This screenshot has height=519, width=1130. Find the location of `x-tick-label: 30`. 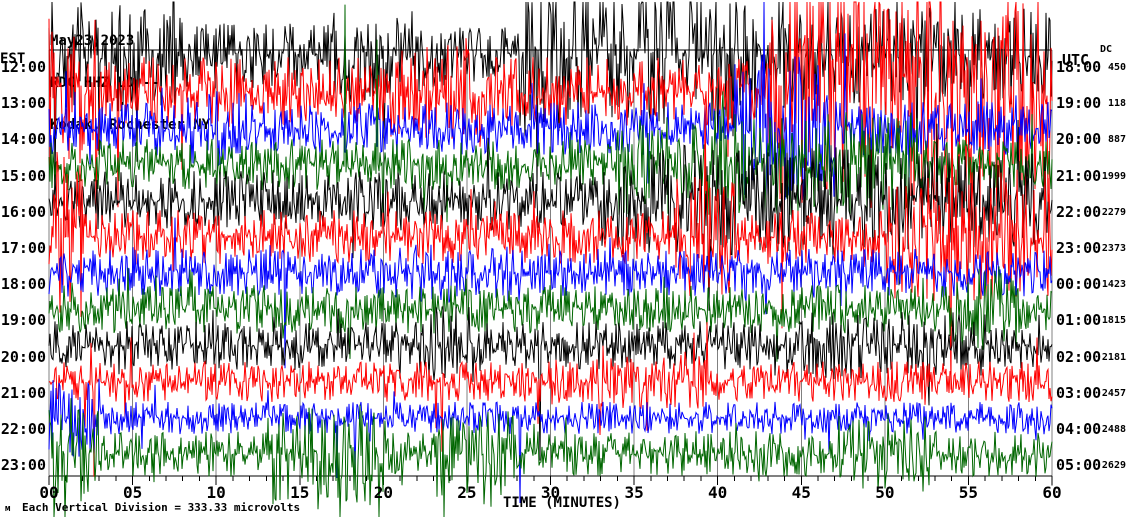

x-tick-label: 30 is located at coordinates (550, 492).